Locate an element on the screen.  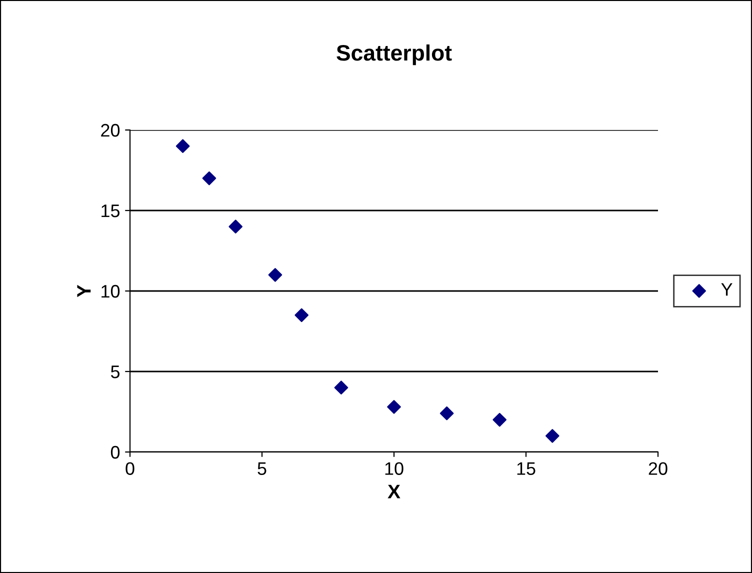
x-axis-title: X is located at coordinates (394, 491).